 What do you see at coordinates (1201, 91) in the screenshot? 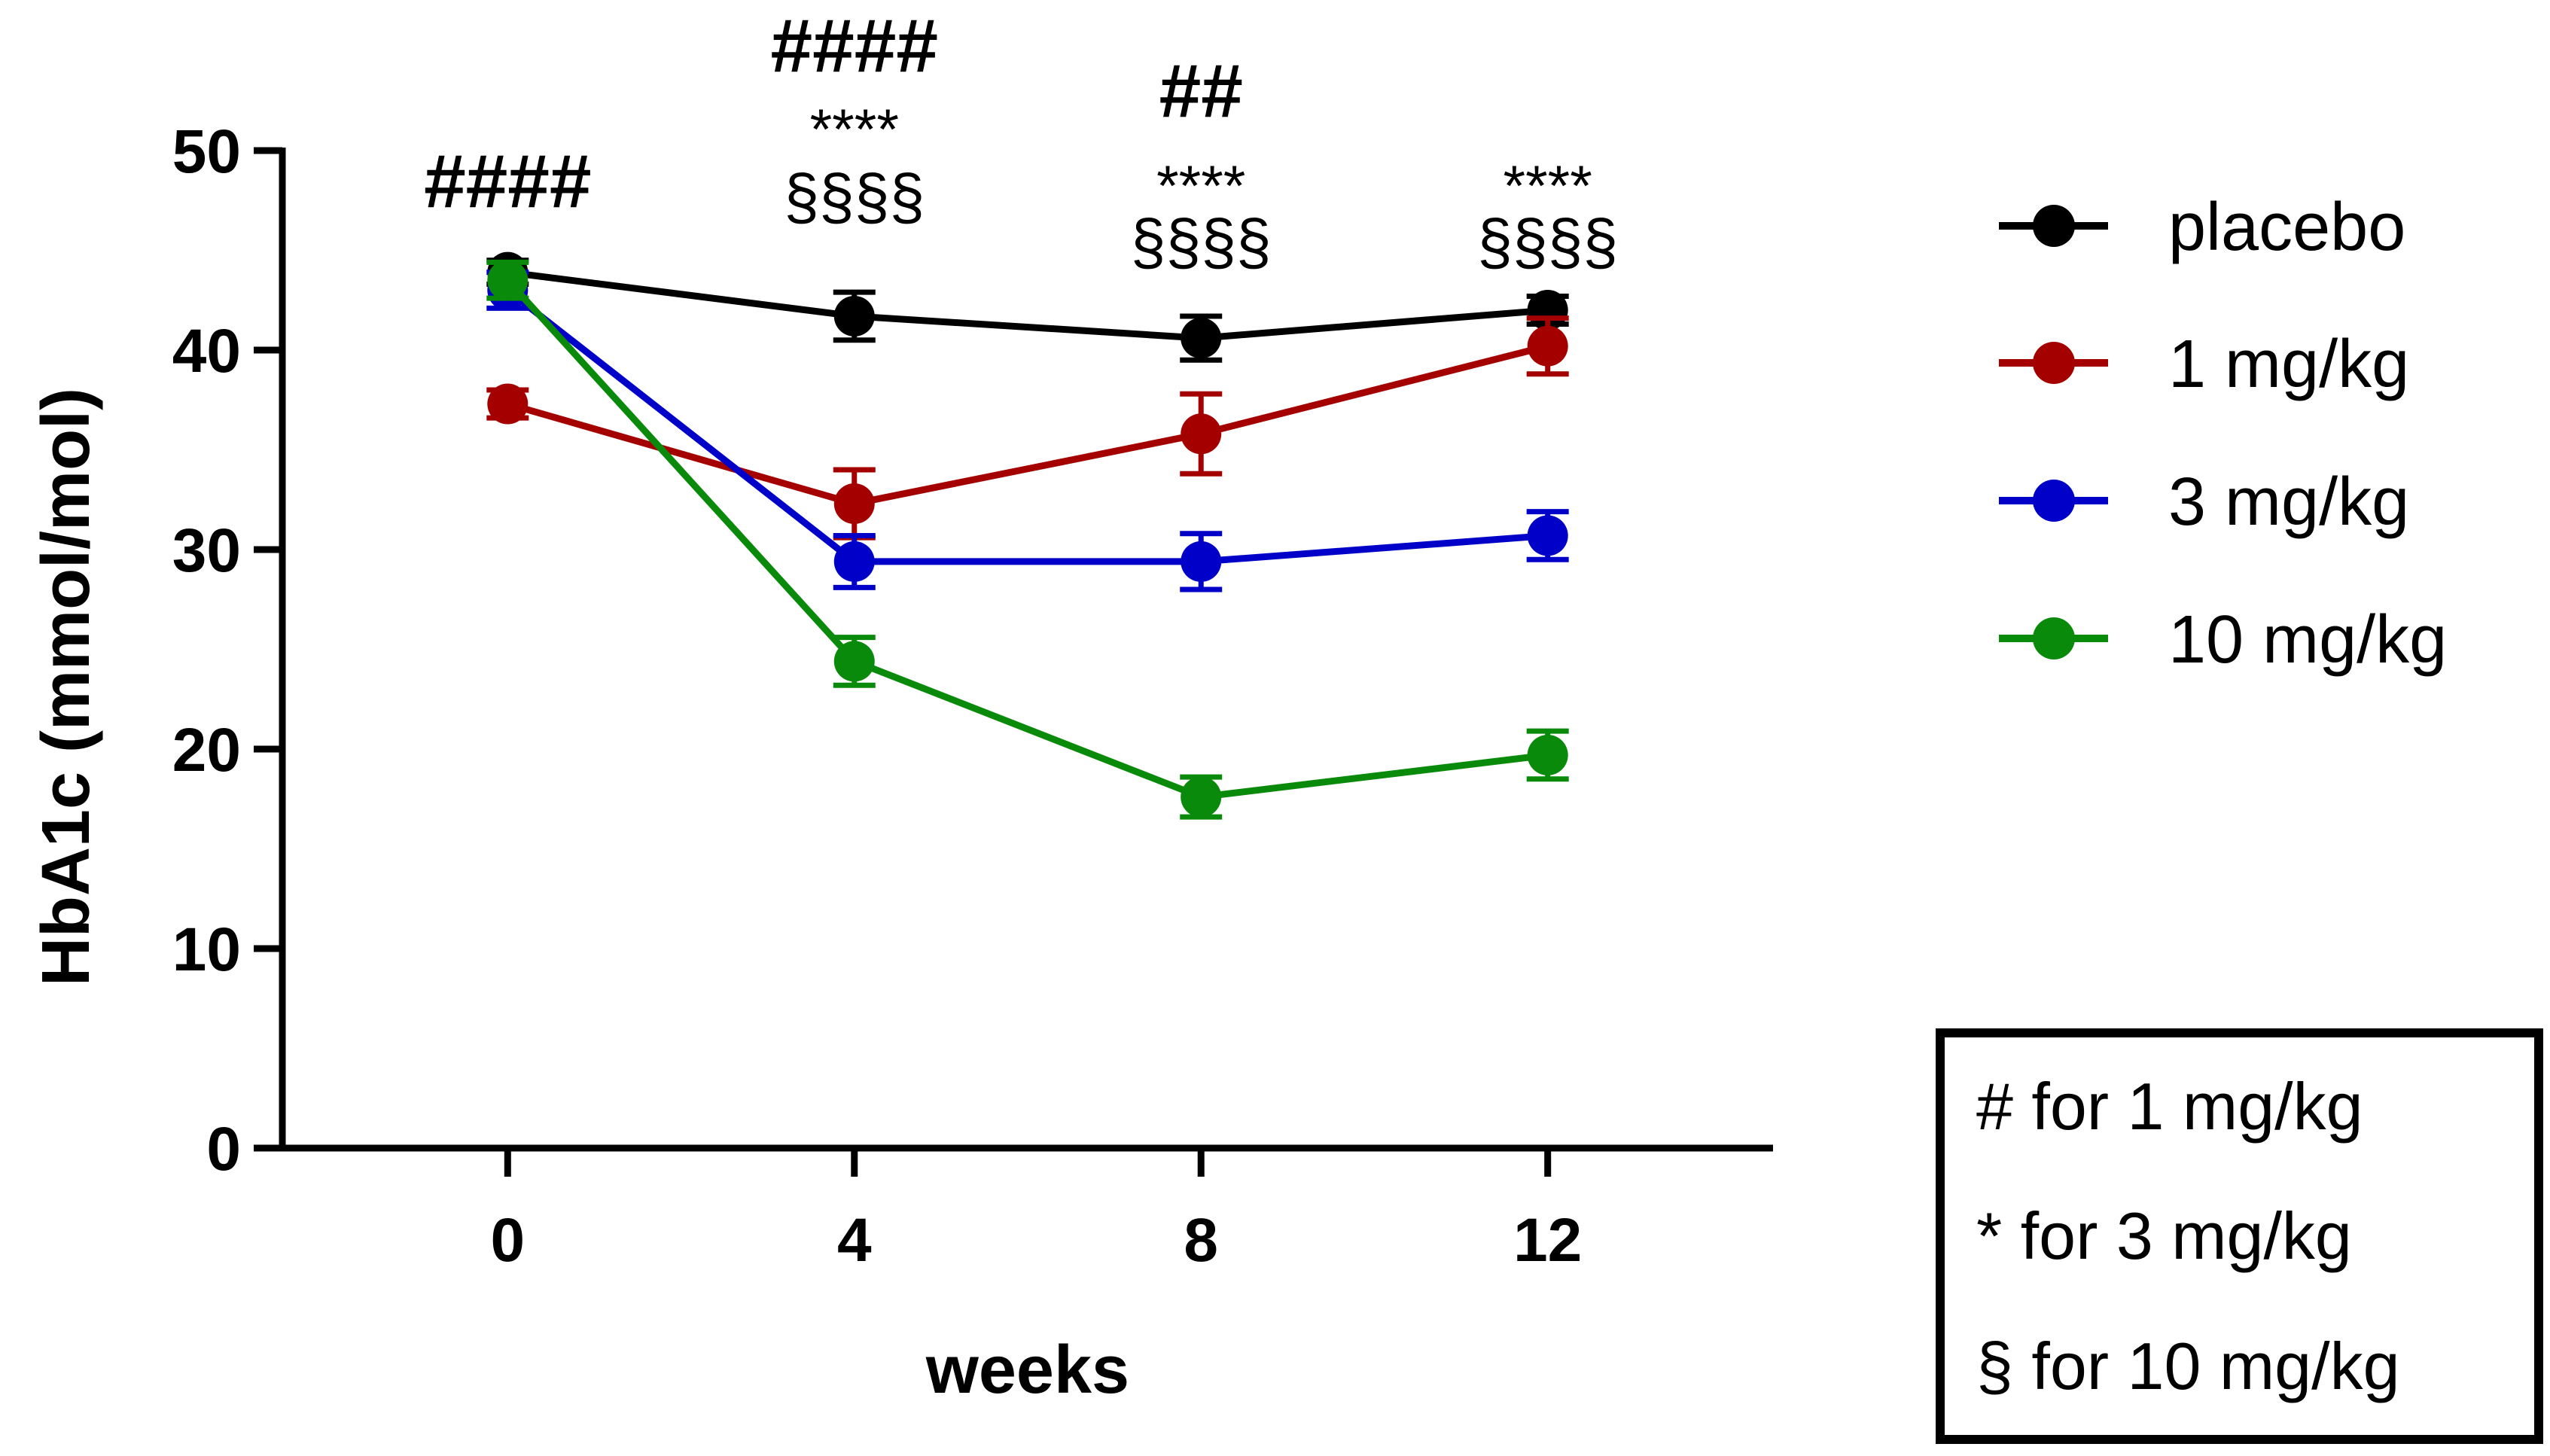
I see `annotation-text: ##` at bounding box center [1201, 91].